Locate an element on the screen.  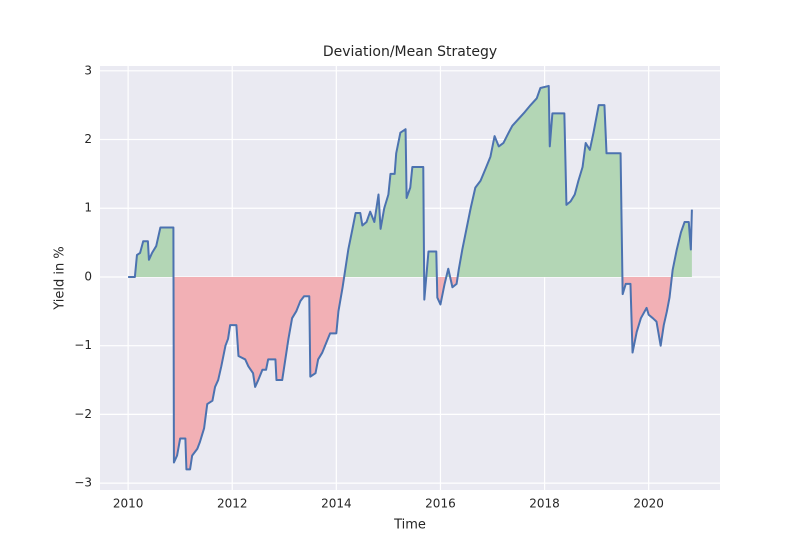
x-tick-label: 2010 is located at coordinates (128, 504).